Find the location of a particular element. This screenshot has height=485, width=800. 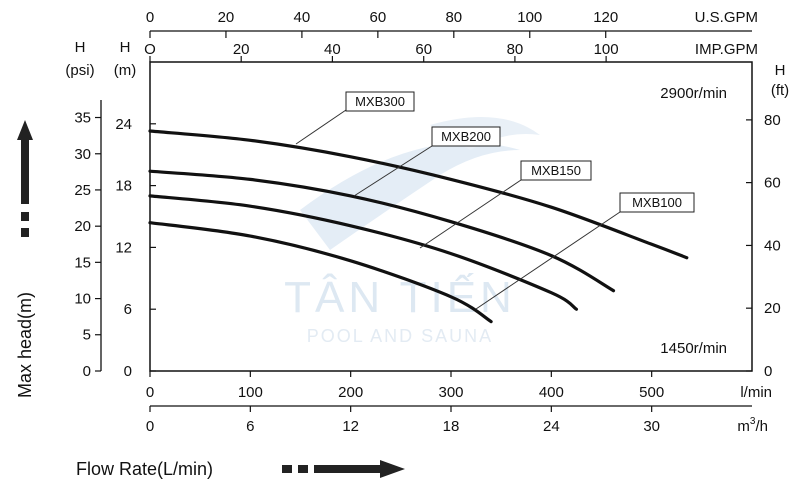

lmin-tick-label: 500 is located at coordinates (651, 392).